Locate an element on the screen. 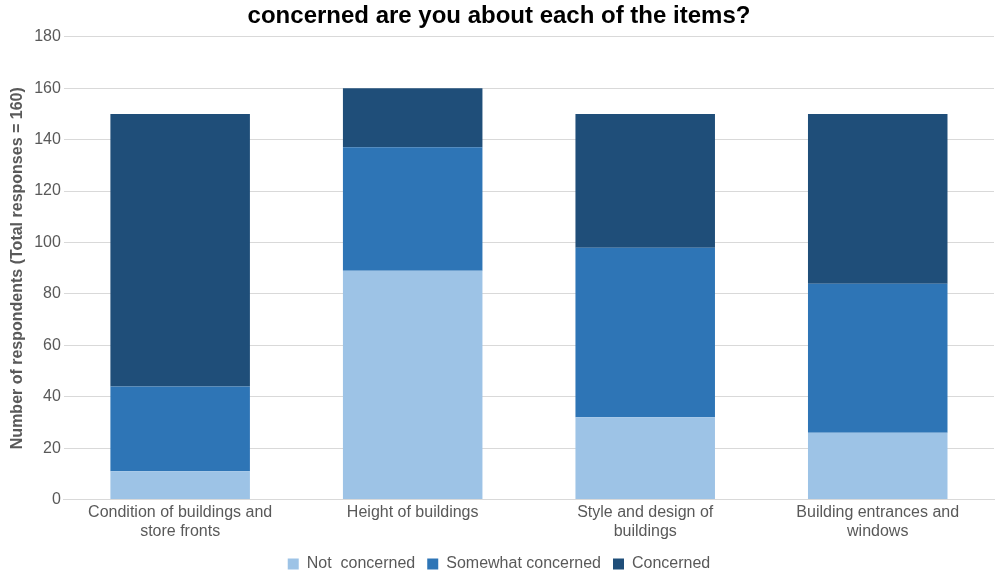 The height and width of the screenshot is (582, 1002). x-tick-label: Building entrances and windows is located at coordinates (878, 520).